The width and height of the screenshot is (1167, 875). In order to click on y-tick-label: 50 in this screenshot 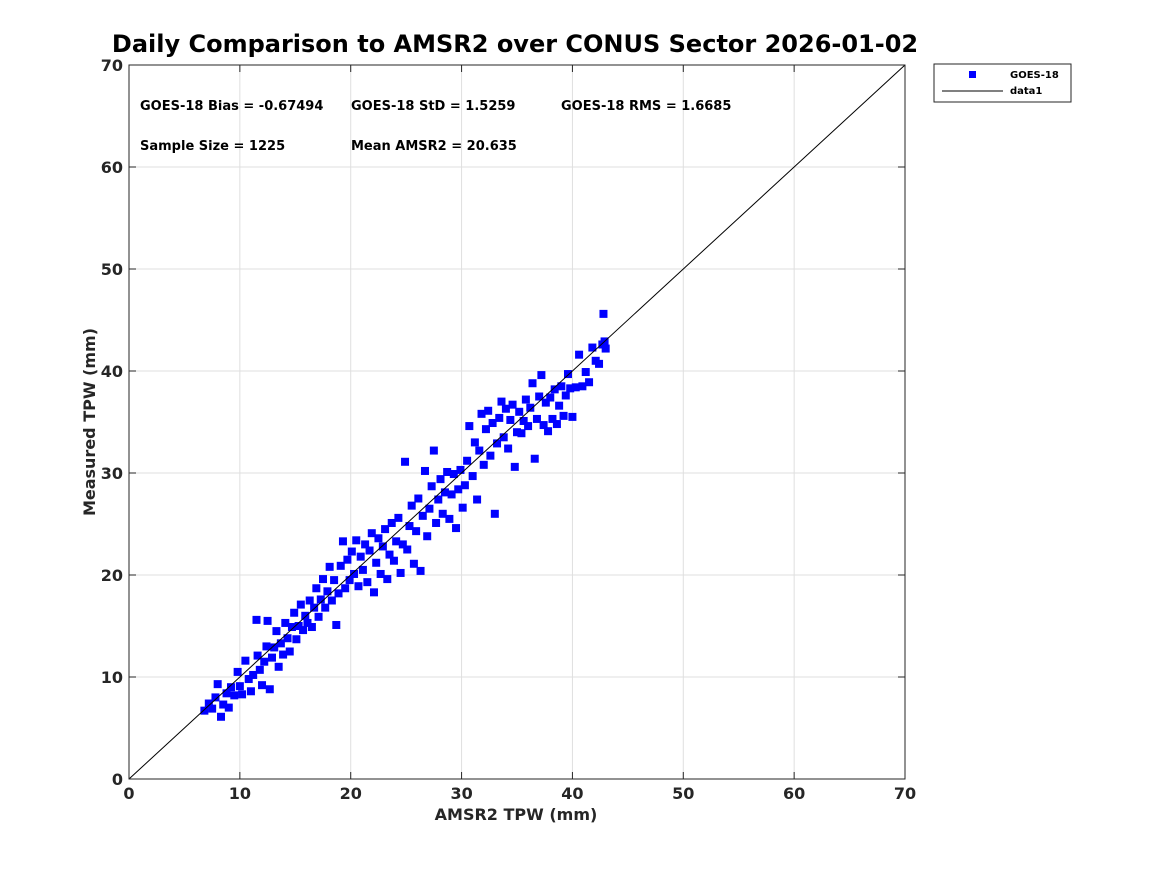, I will do `click(112, 269)`.